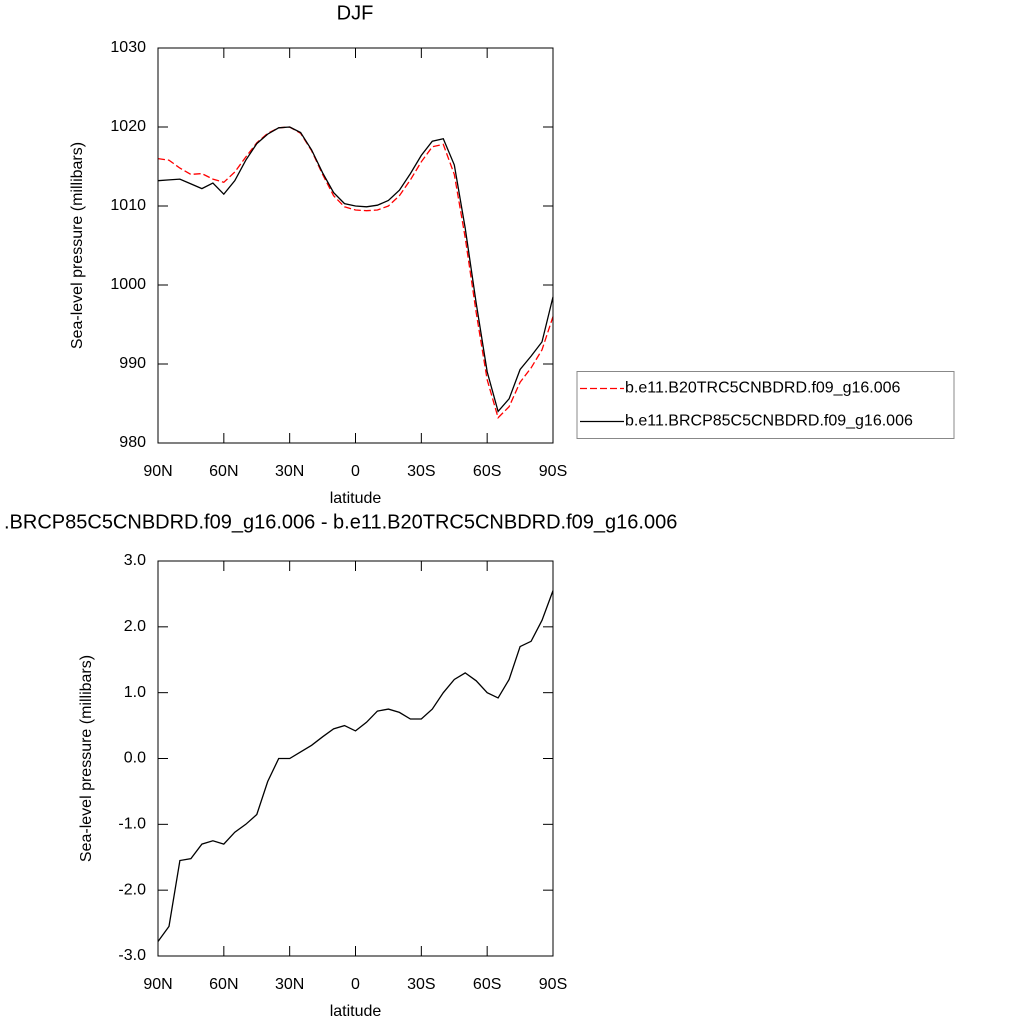 The width and height of the screenshot is (1024, 1029). I want to click on y-tick-label: 1020, so click(128, 126).